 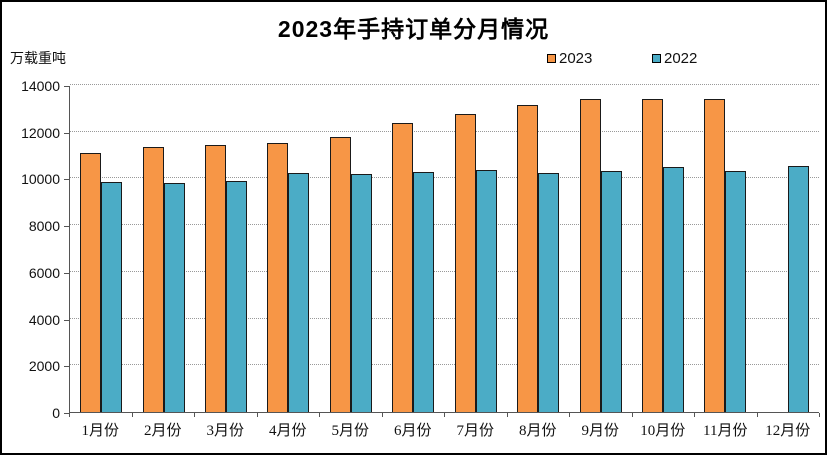 I want to click on bar-2022-11月份, so click(x=736, y=291).